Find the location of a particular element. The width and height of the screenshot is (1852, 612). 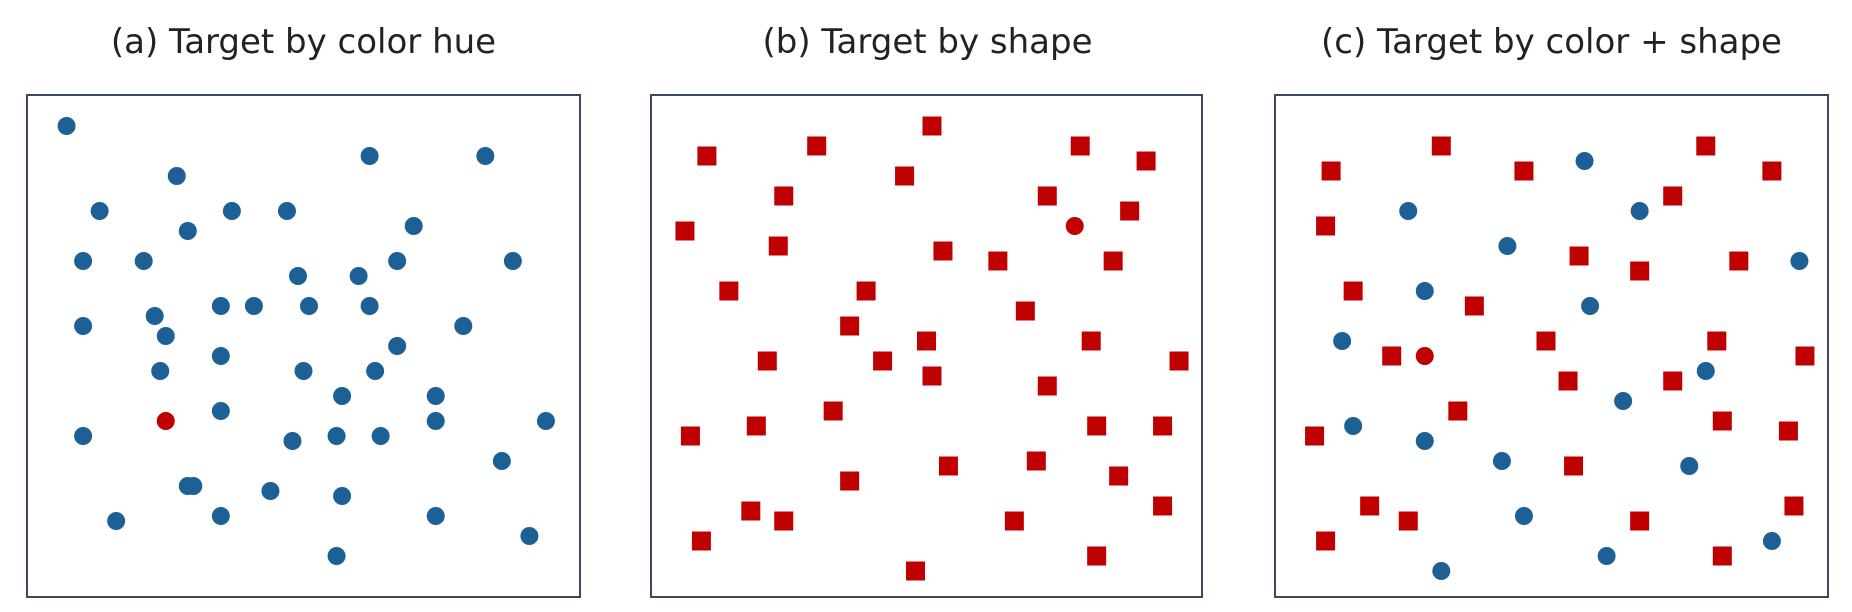

panel-b-title: (b) Target by shape is located at coordinates (927, 42).